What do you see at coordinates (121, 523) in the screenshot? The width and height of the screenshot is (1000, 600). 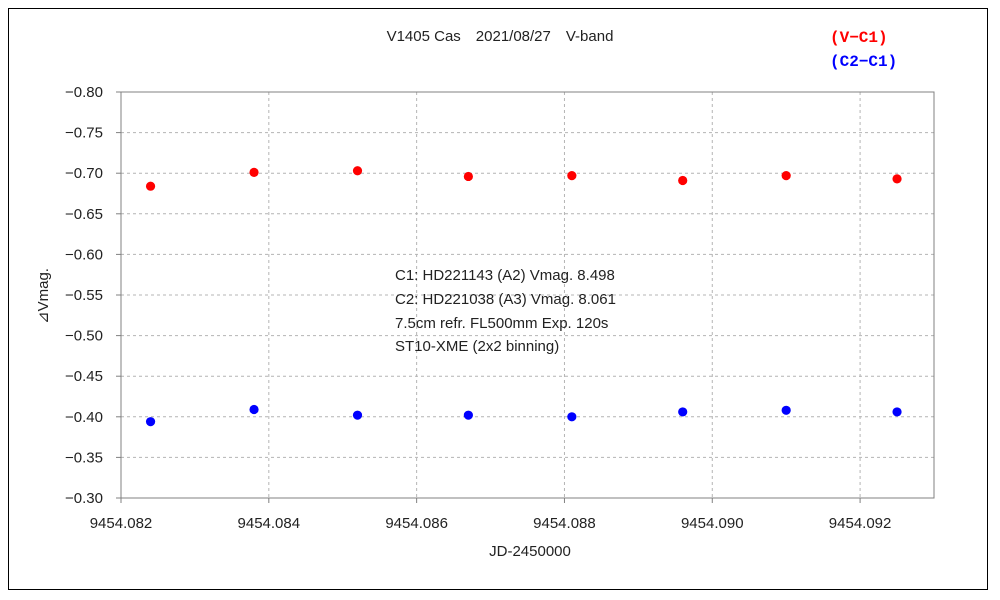 I see `x-tick-label: 9454.082` at bounding box center [121, 523].